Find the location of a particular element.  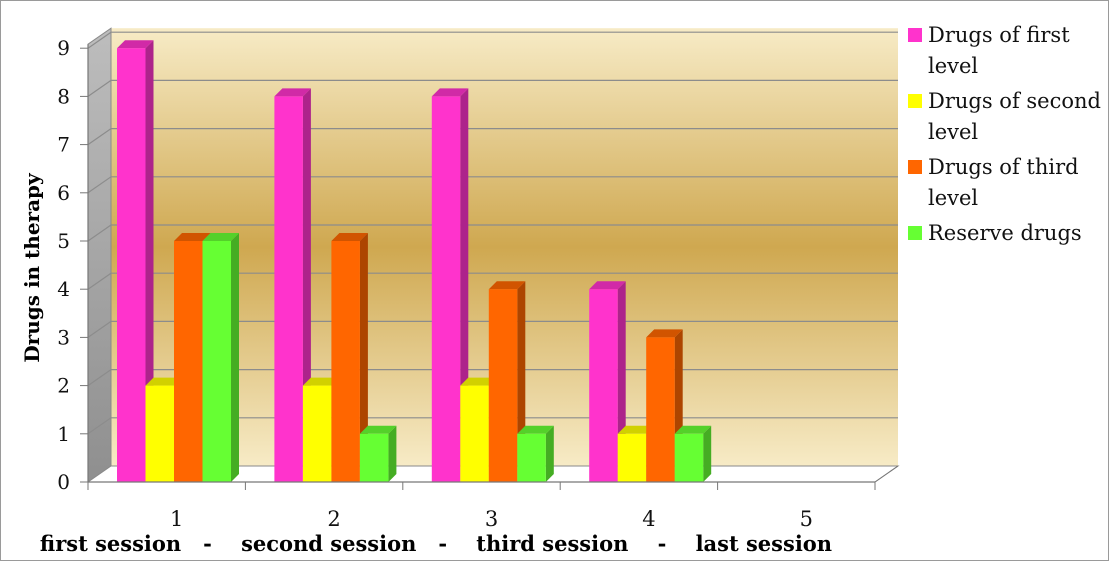

y-tick-label: 7 is located at coordinates (63, 145).